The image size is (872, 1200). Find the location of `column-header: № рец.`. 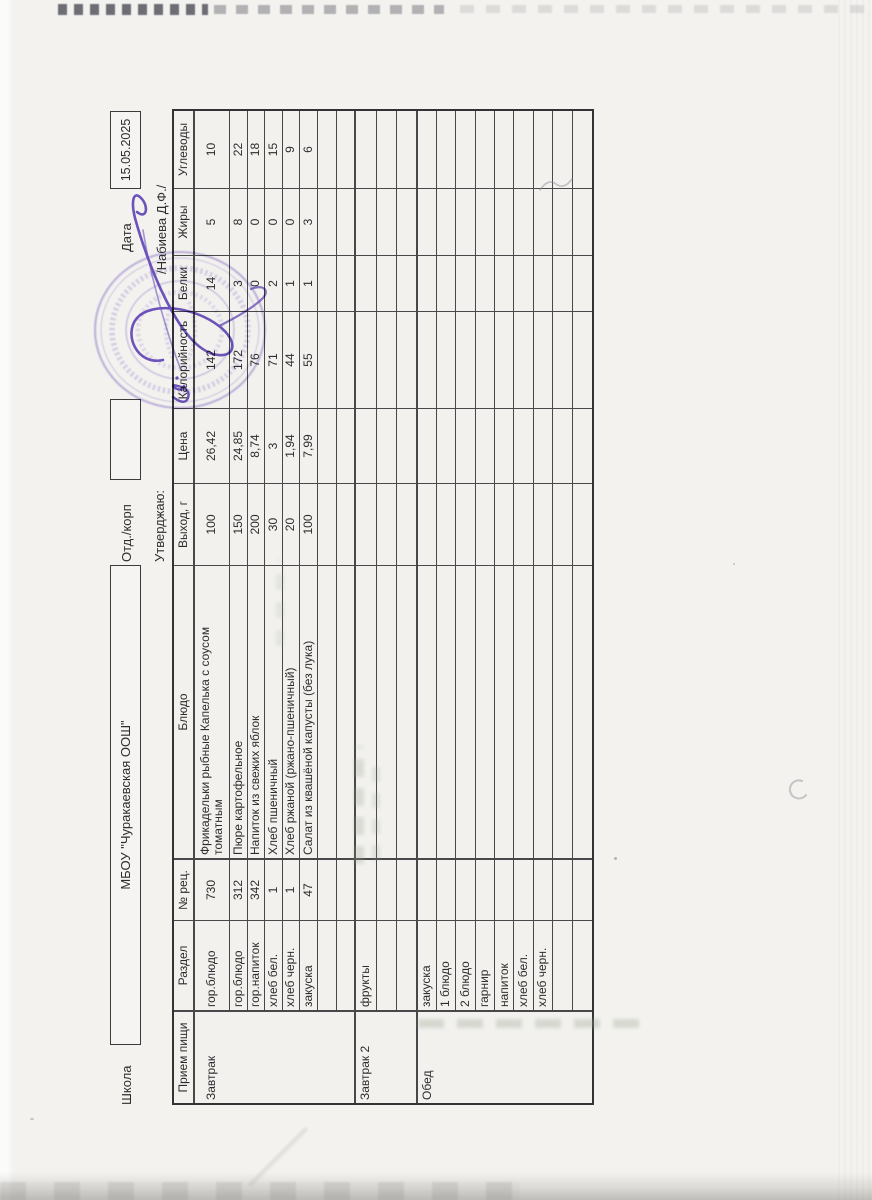

column-header: № рец. is located at coordinates (184, 889).